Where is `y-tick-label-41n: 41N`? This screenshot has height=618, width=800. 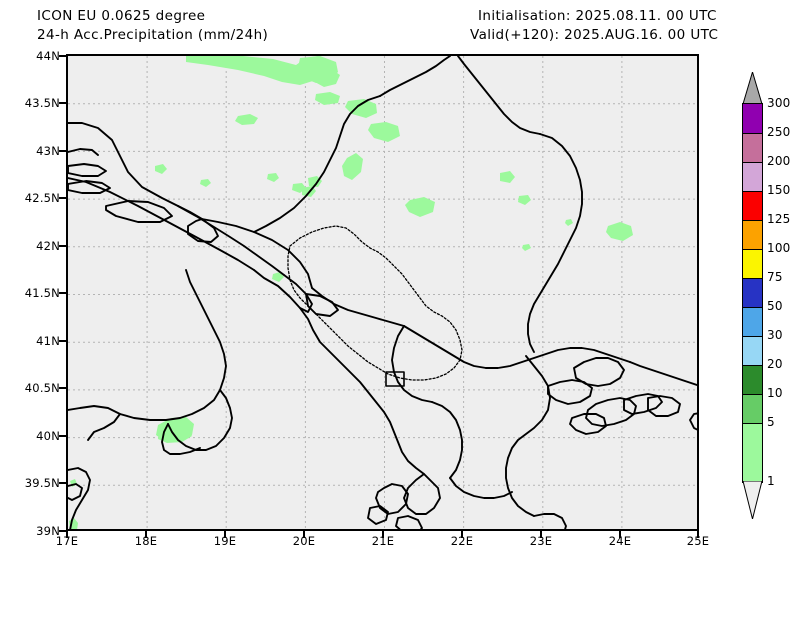
y-tick-label-41n: 41N is located at coordinates (48, 341).